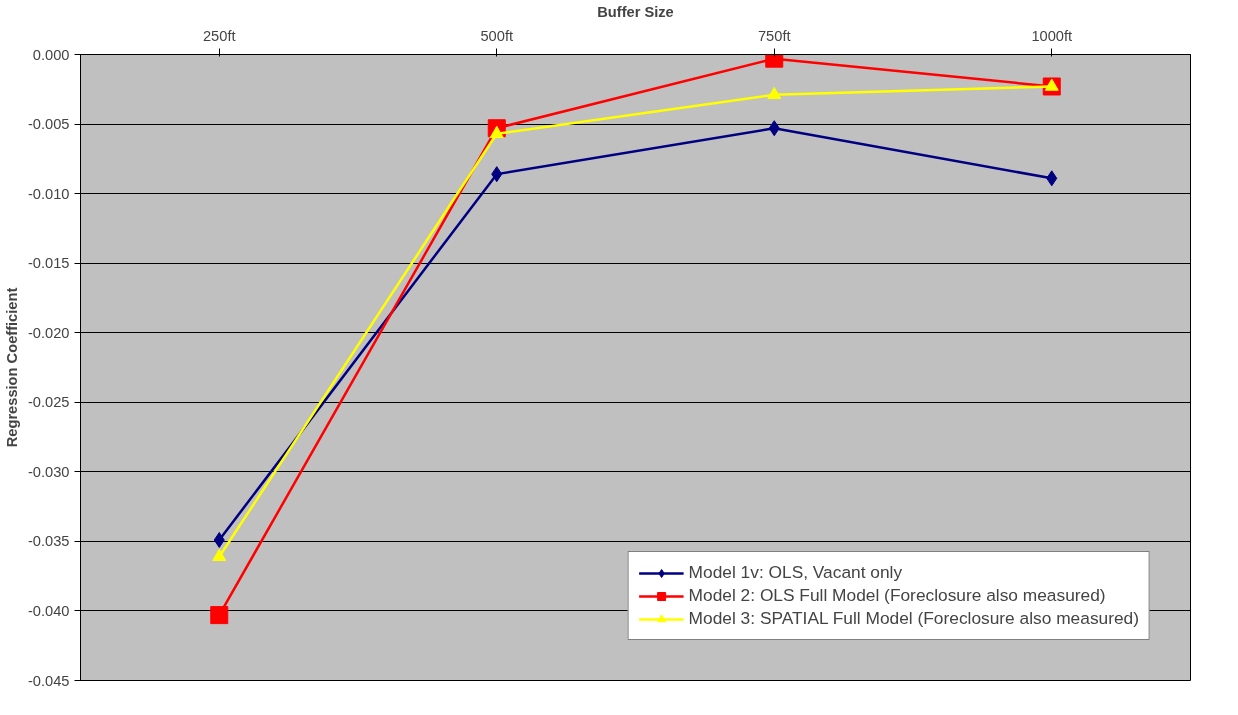 The width and height of the screenshot is (1238, 715). What do you see at coordinates (635, 11) in the screenshot?
I see `x-axis-title: Buffer Size` at bounding box center [635, 11].